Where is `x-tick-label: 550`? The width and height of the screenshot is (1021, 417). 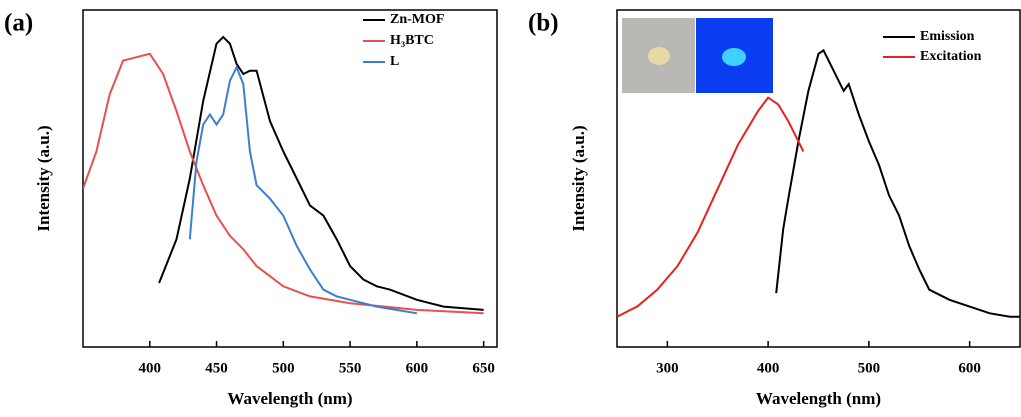 x-tick-label: 550 is located at coordinates (350, 368).